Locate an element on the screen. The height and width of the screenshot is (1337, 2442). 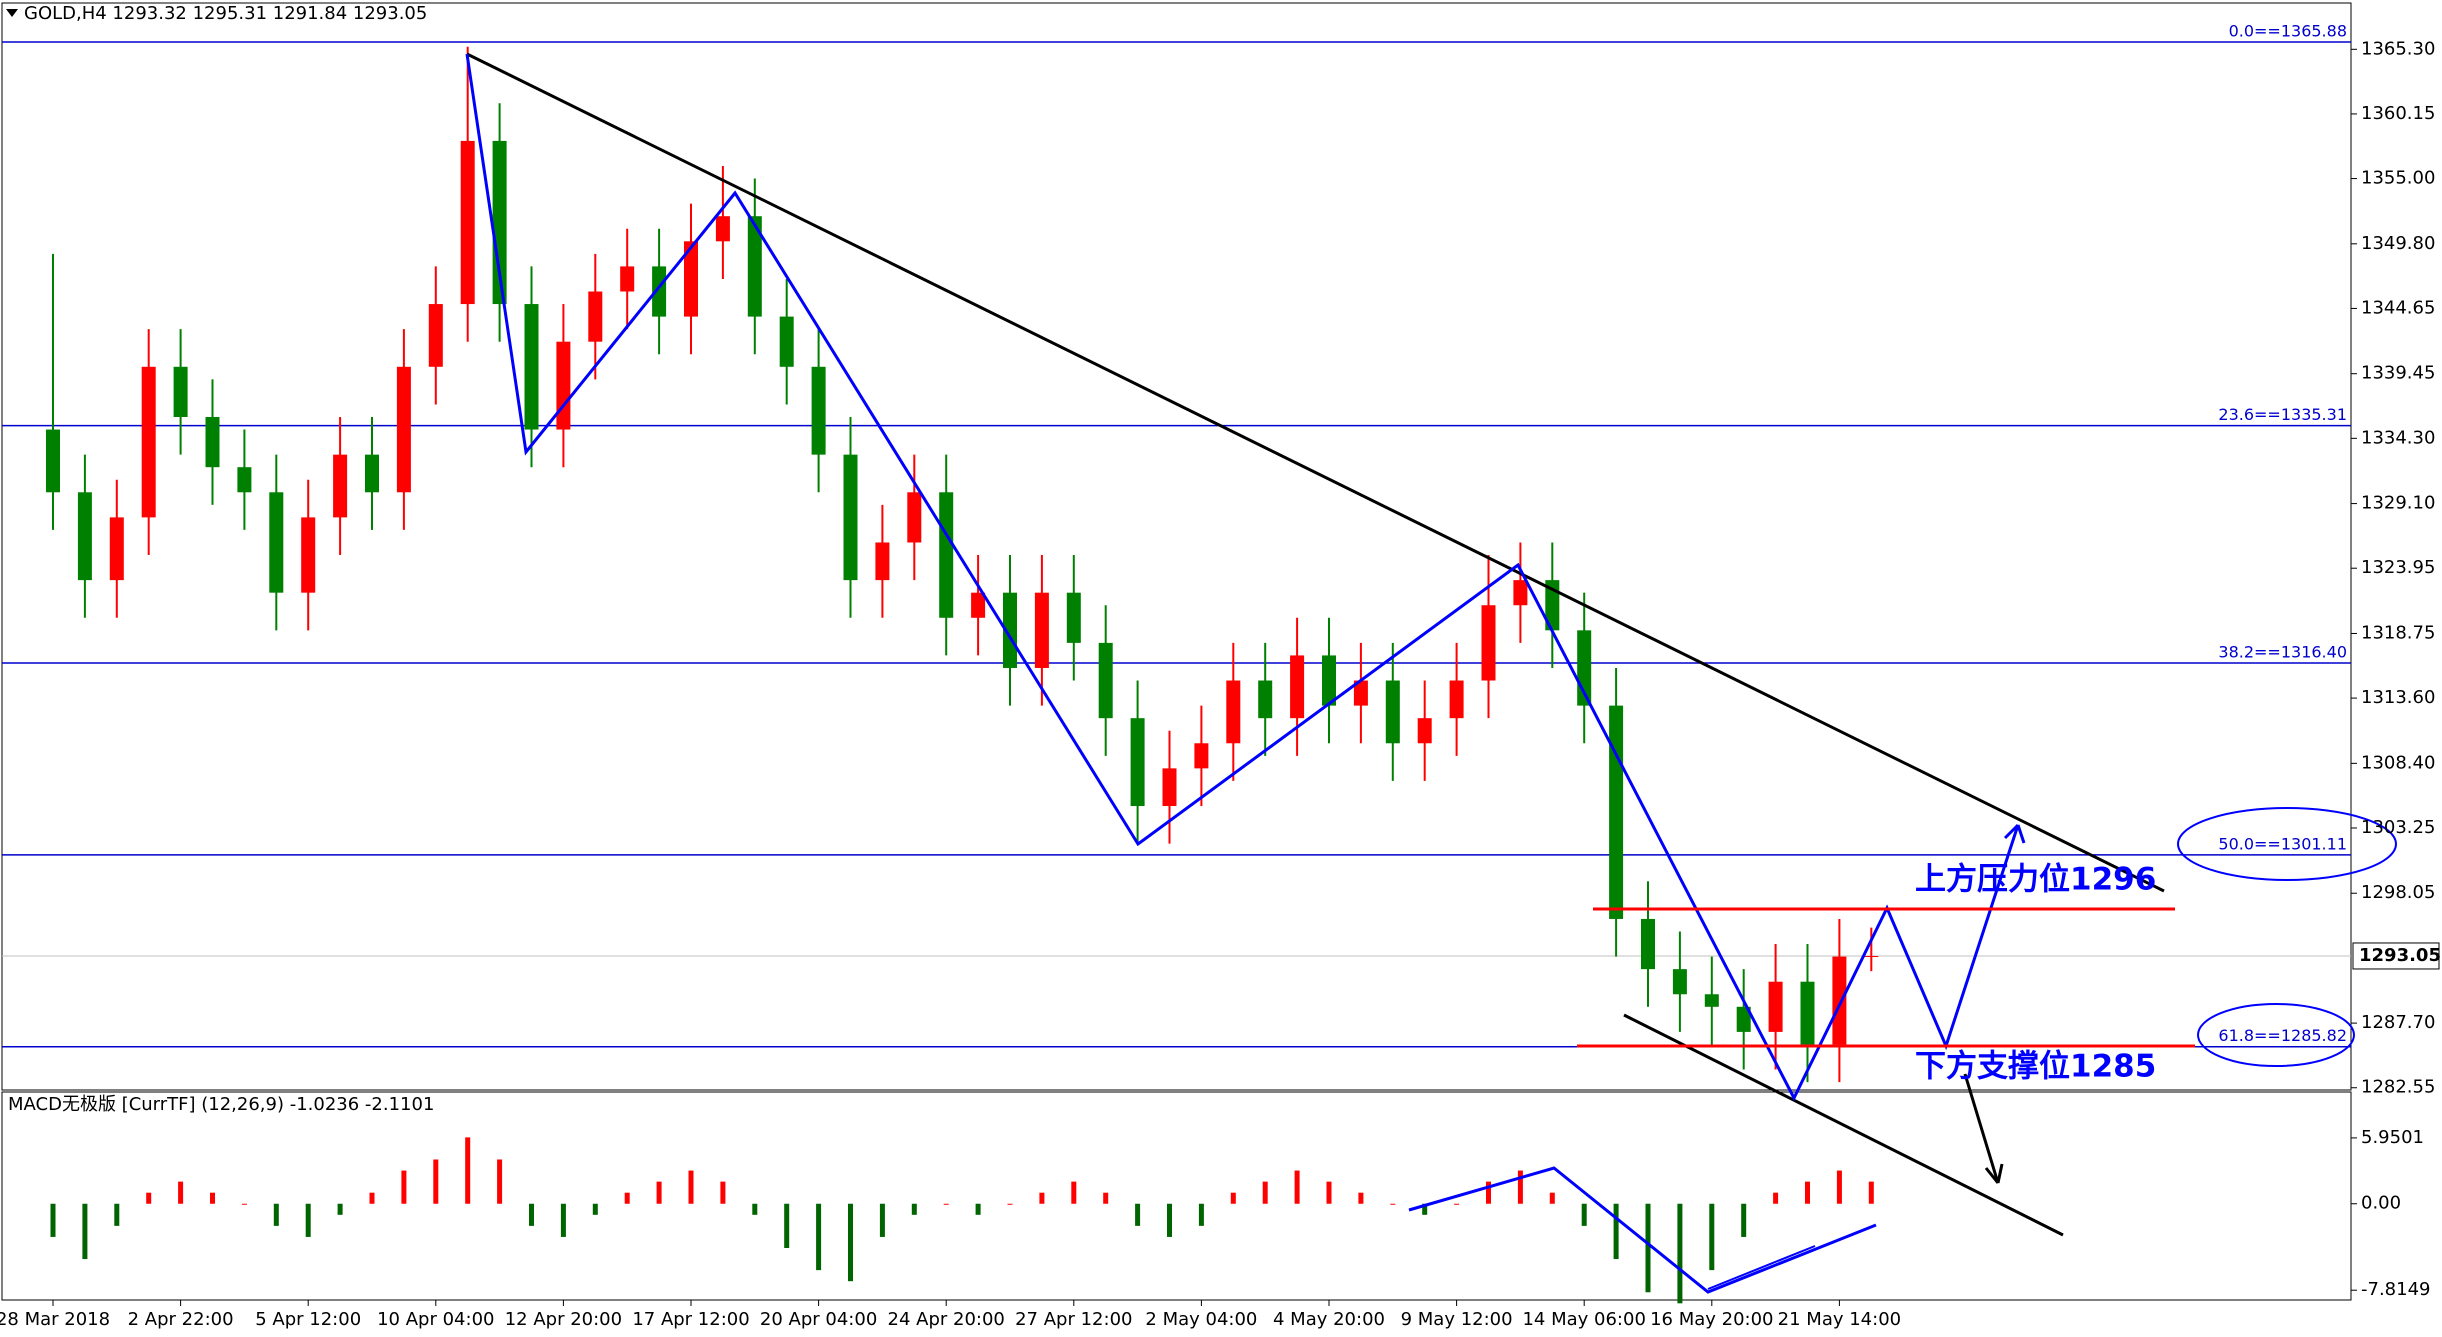
arrow is located at coordinates (1981, 1128).